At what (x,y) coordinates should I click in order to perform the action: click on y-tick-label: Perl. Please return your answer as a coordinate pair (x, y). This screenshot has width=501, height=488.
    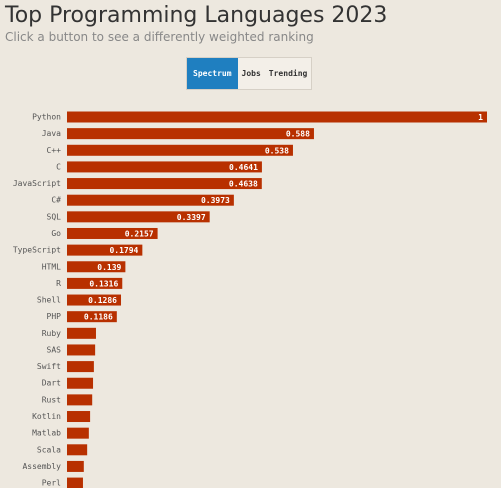
    Looking at the image, I should click on (51, 483).